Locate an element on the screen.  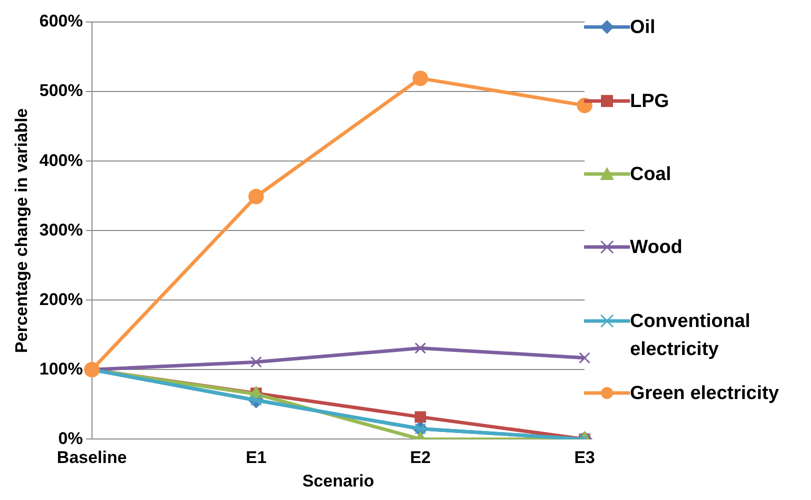
legend-label: Conventional electricity is located at coordinates (691, 336).